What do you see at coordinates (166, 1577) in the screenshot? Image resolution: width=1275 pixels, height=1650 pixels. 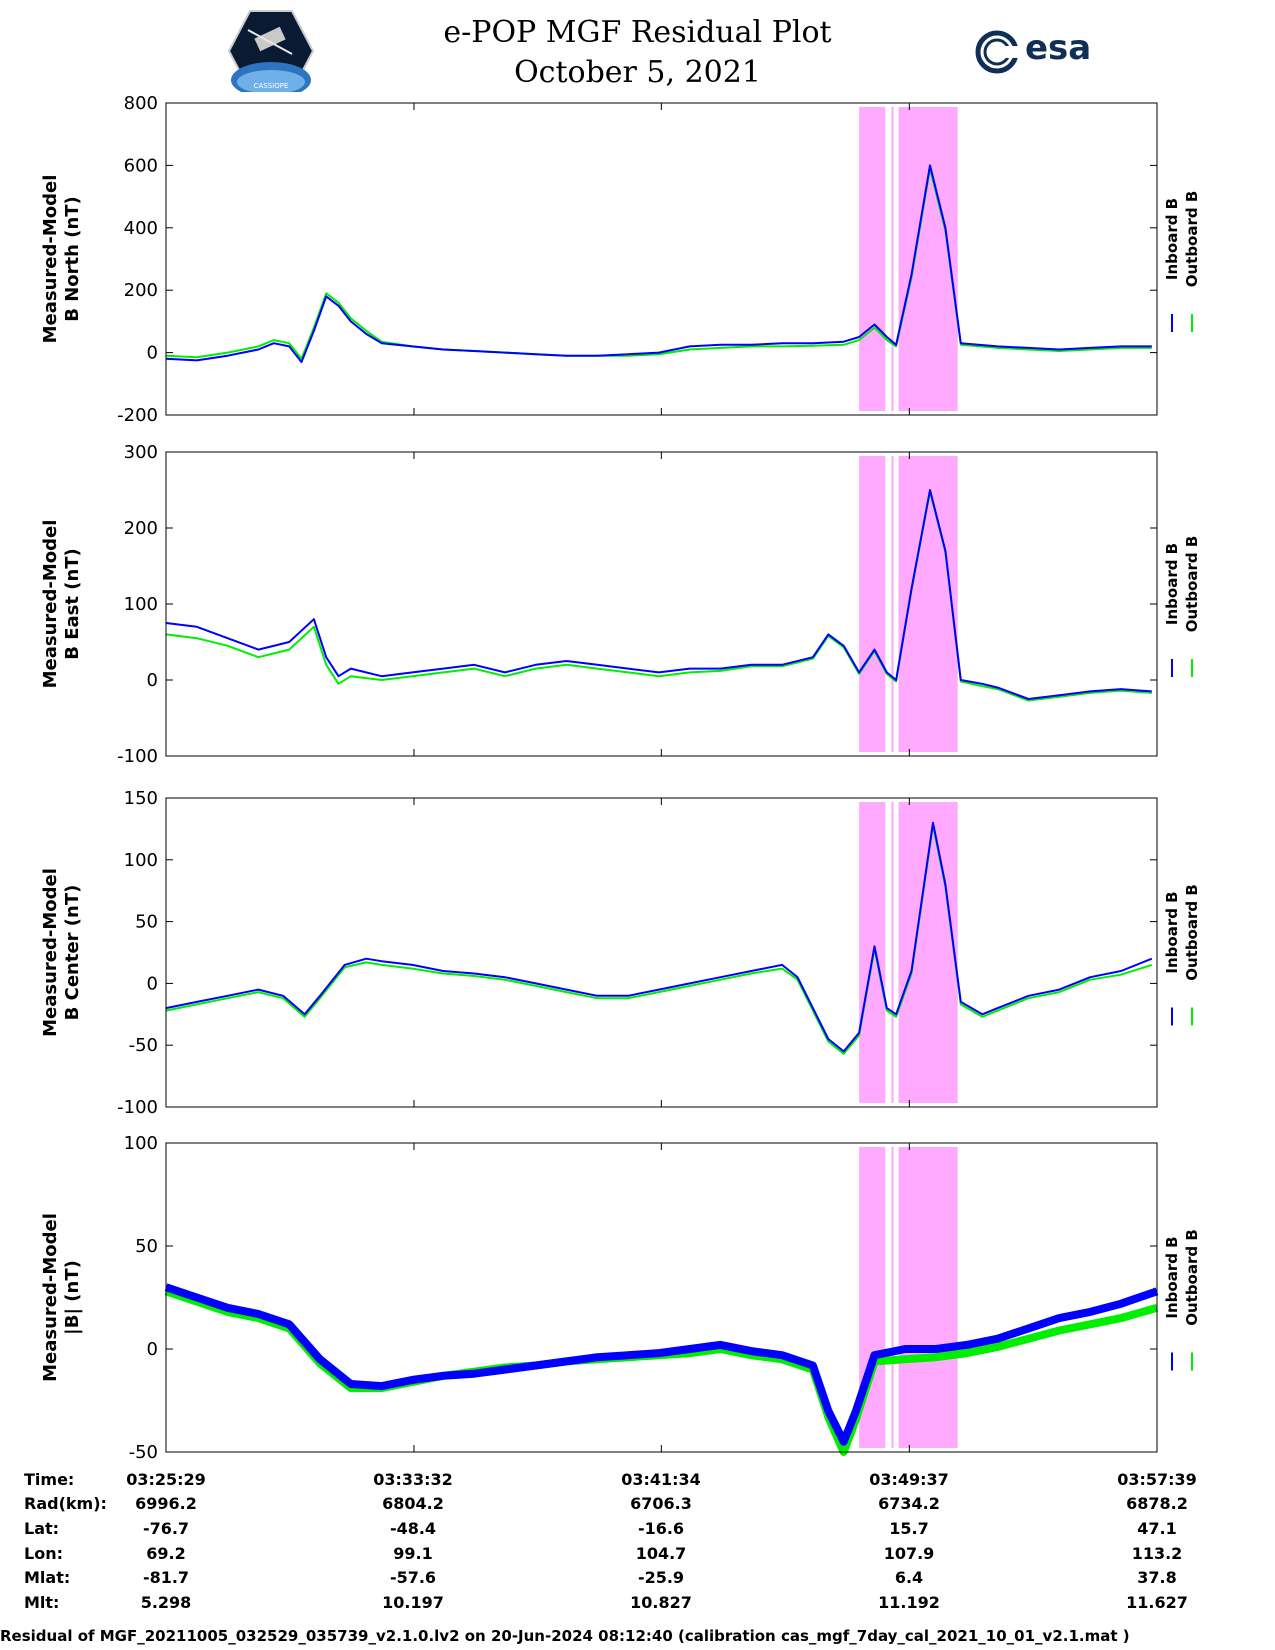 I see `ephemeris-value: -81.7` at bounding box center [166, 1577].